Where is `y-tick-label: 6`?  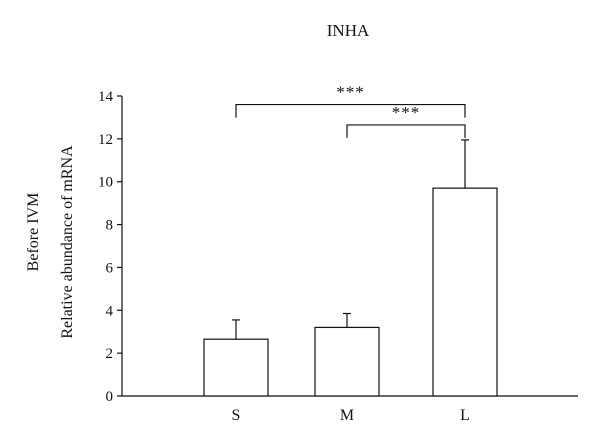 y-tick-label: 6 is located at coordinates (110, 268).